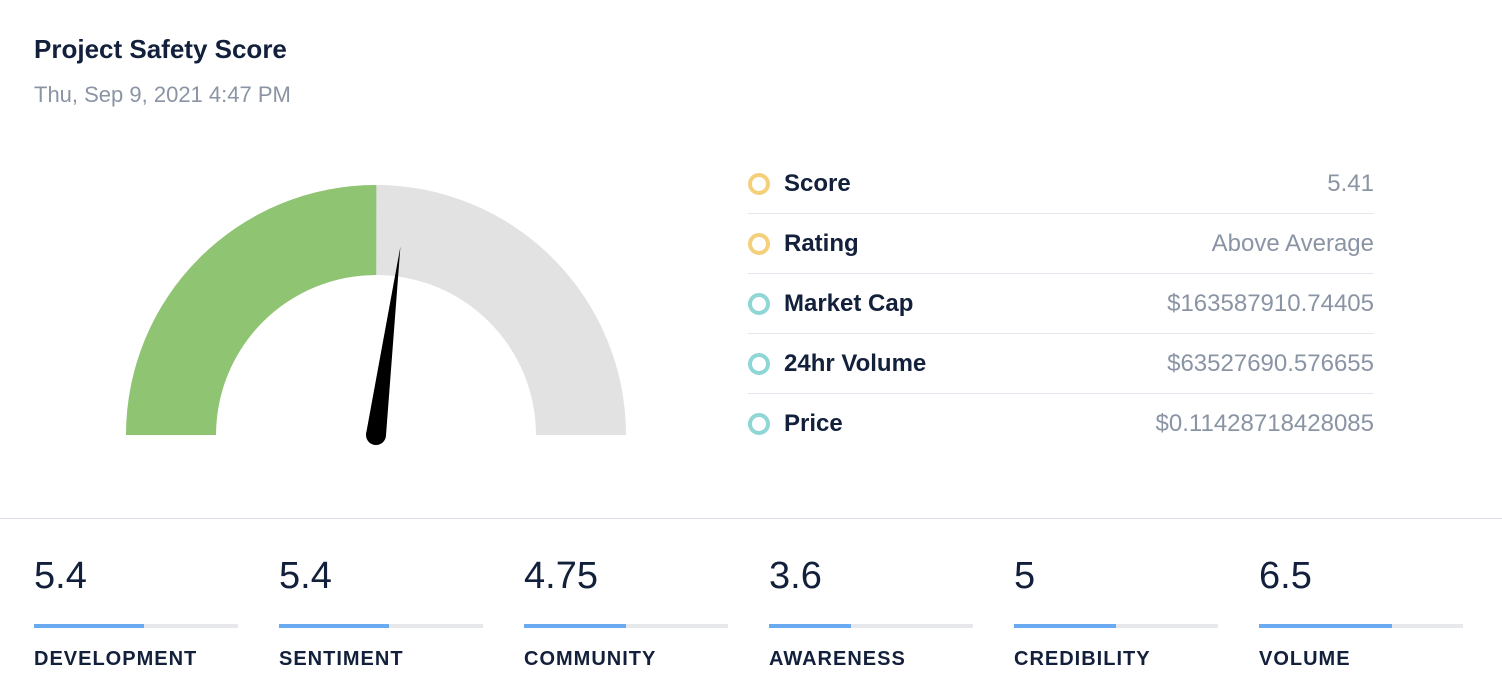 This screenshot has width=1502, height=698. I want to click on stat-value: $163587910.74405, so click(1270, 303).